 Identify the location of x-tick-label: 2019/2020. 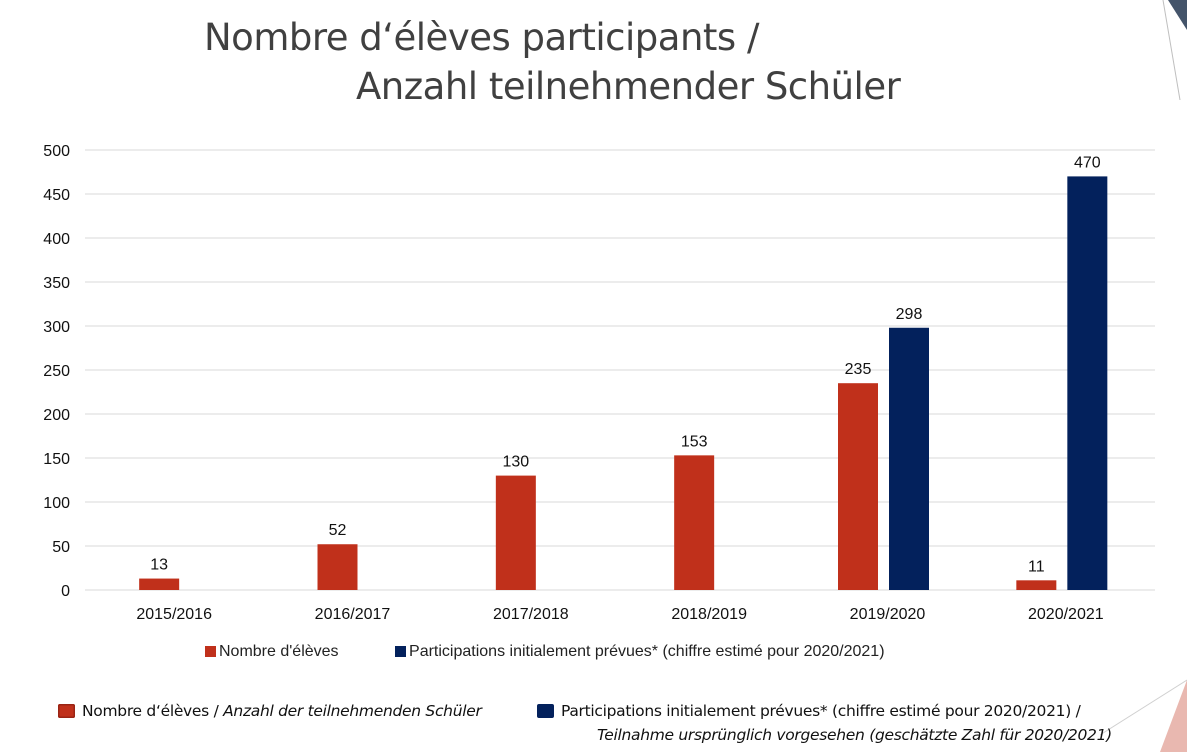
(888, 614).